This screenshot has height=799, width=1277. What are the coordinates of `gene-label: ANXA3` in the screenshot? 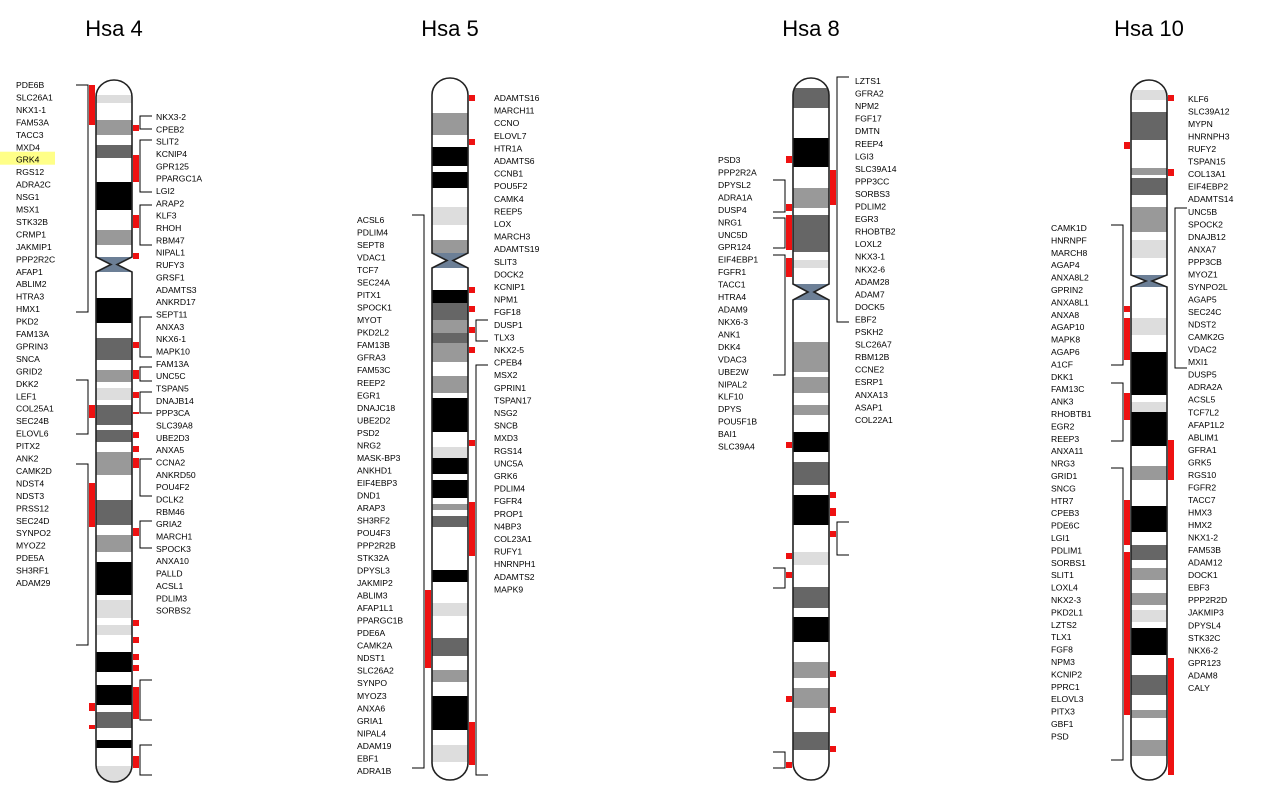 It's located at (170, 327).